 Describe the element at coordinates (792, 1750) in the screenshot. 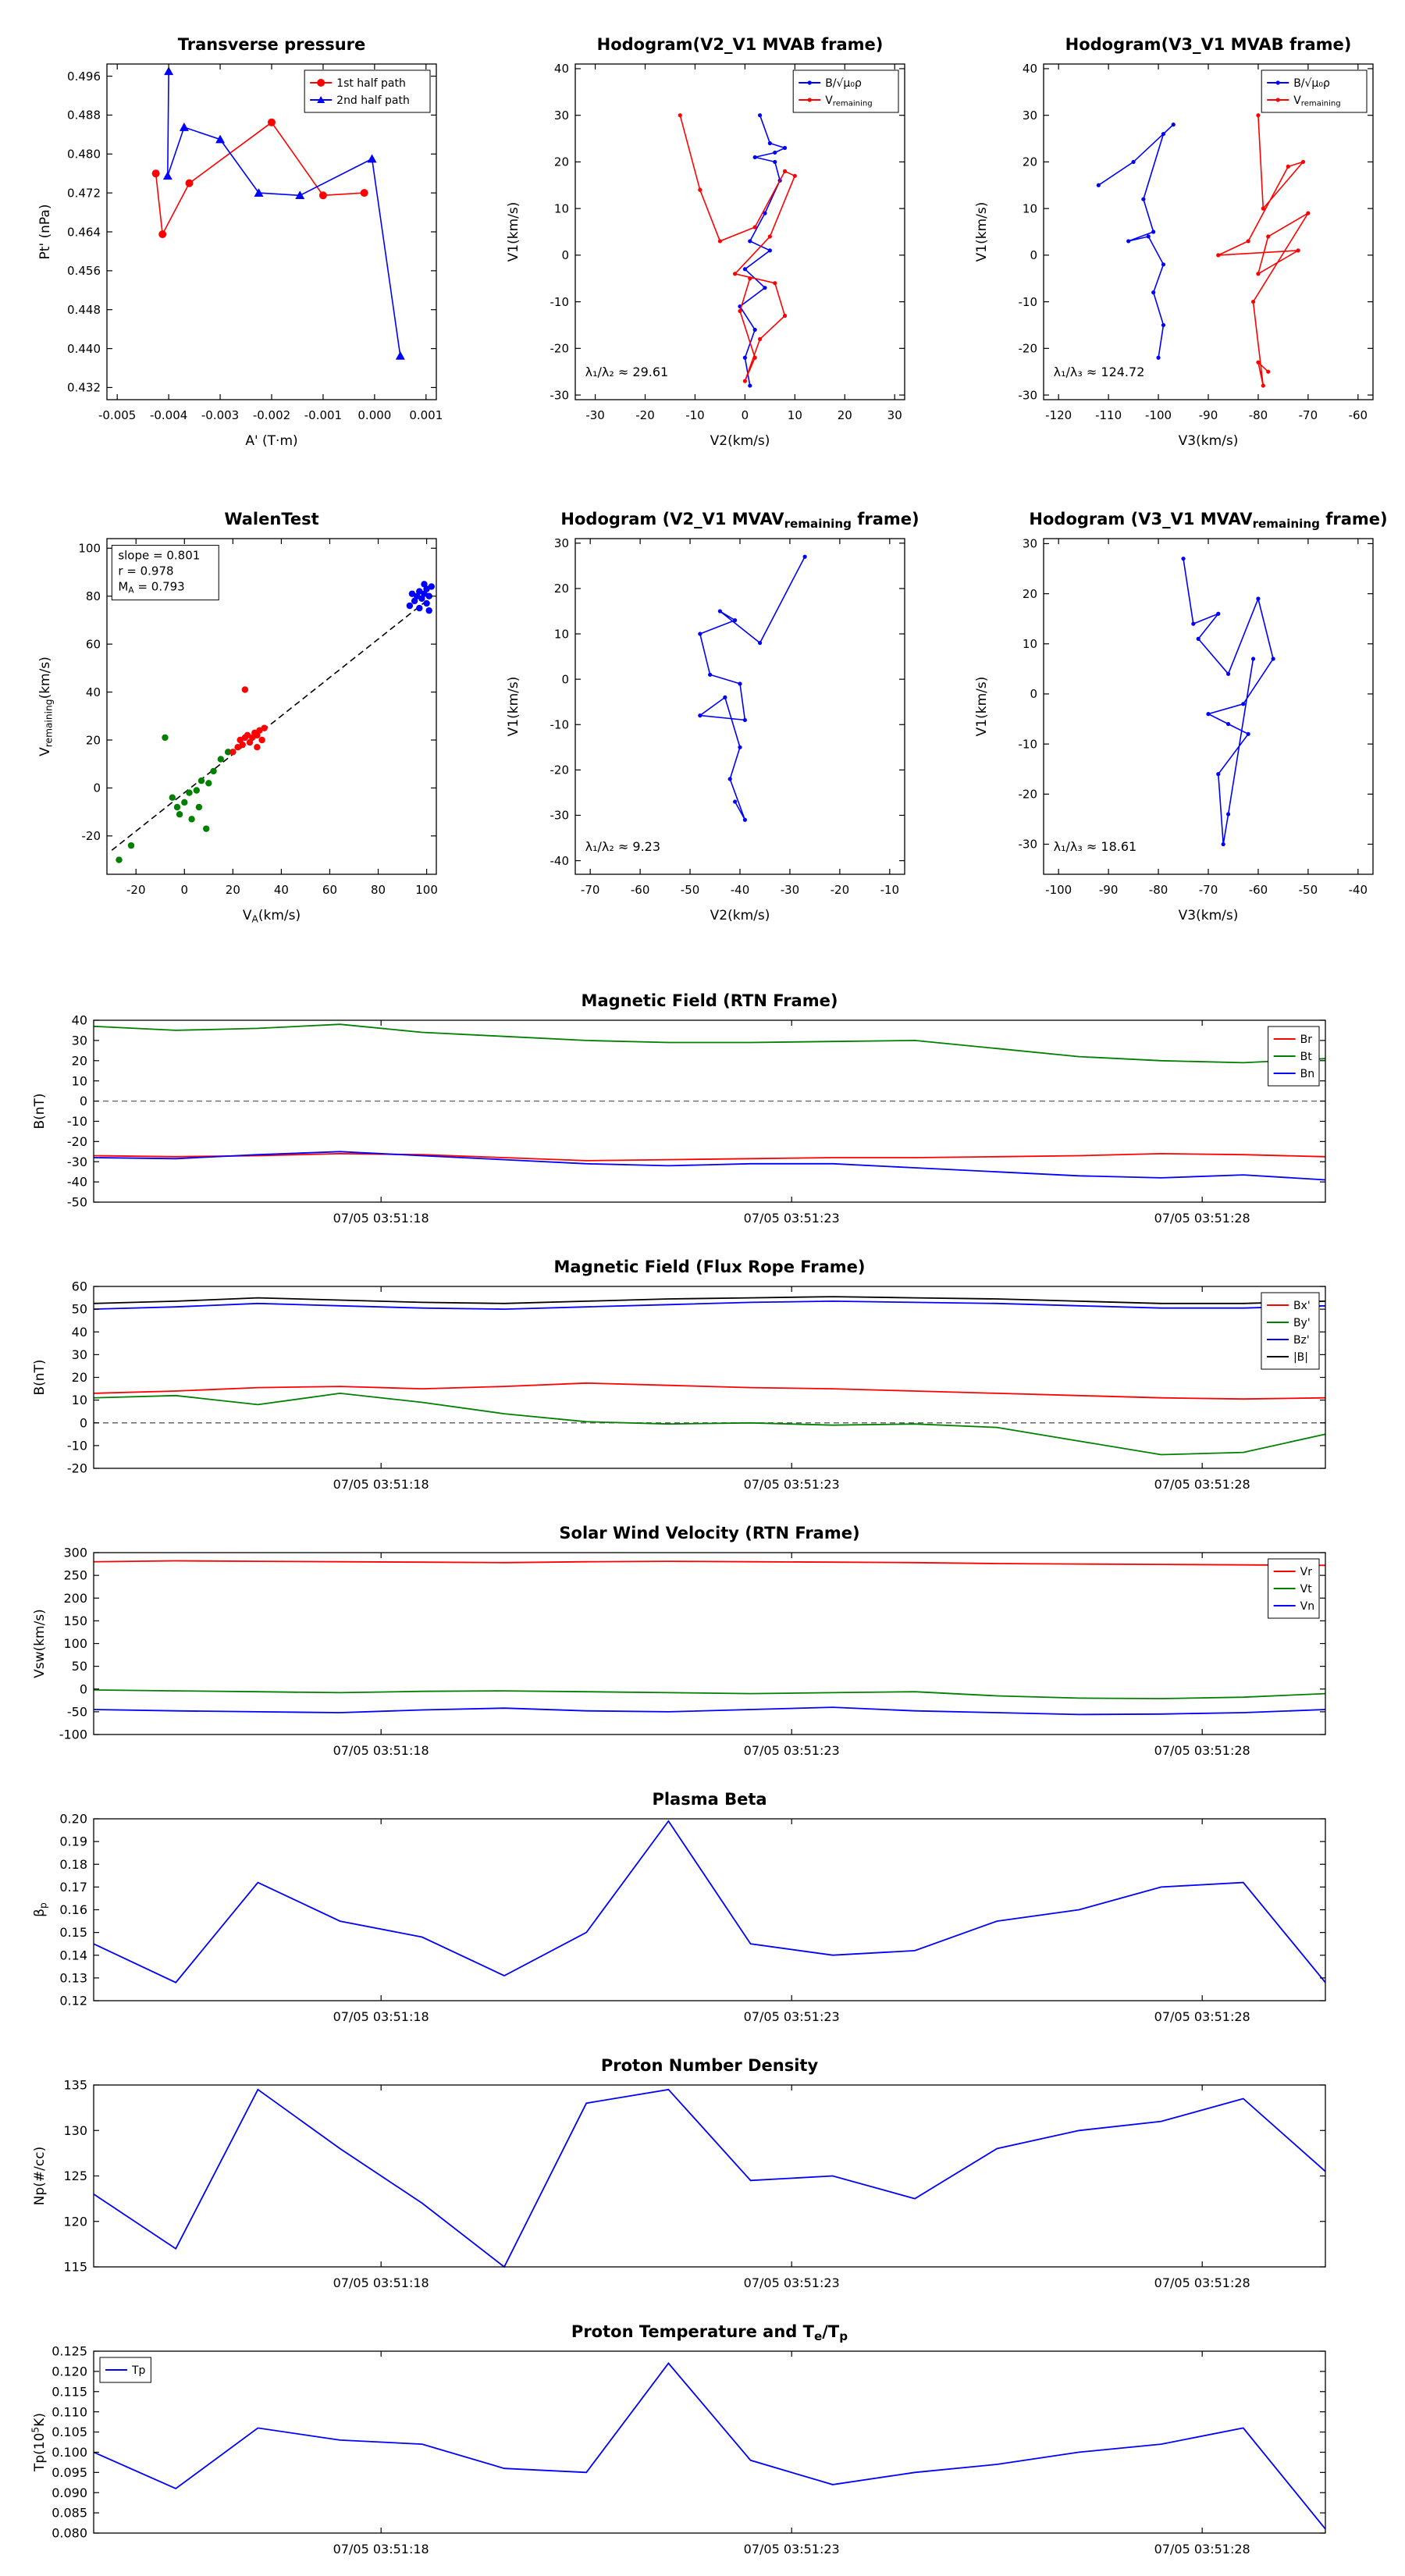

I see `x-tick-label: 07/05 03:51:23` at that location.